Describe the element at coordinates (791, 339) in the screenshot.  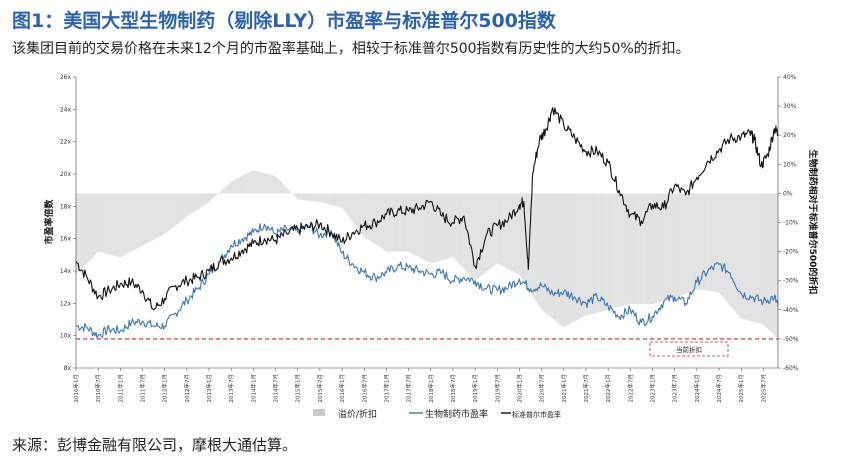
I see `y2-tick-label: -50%` at that location.